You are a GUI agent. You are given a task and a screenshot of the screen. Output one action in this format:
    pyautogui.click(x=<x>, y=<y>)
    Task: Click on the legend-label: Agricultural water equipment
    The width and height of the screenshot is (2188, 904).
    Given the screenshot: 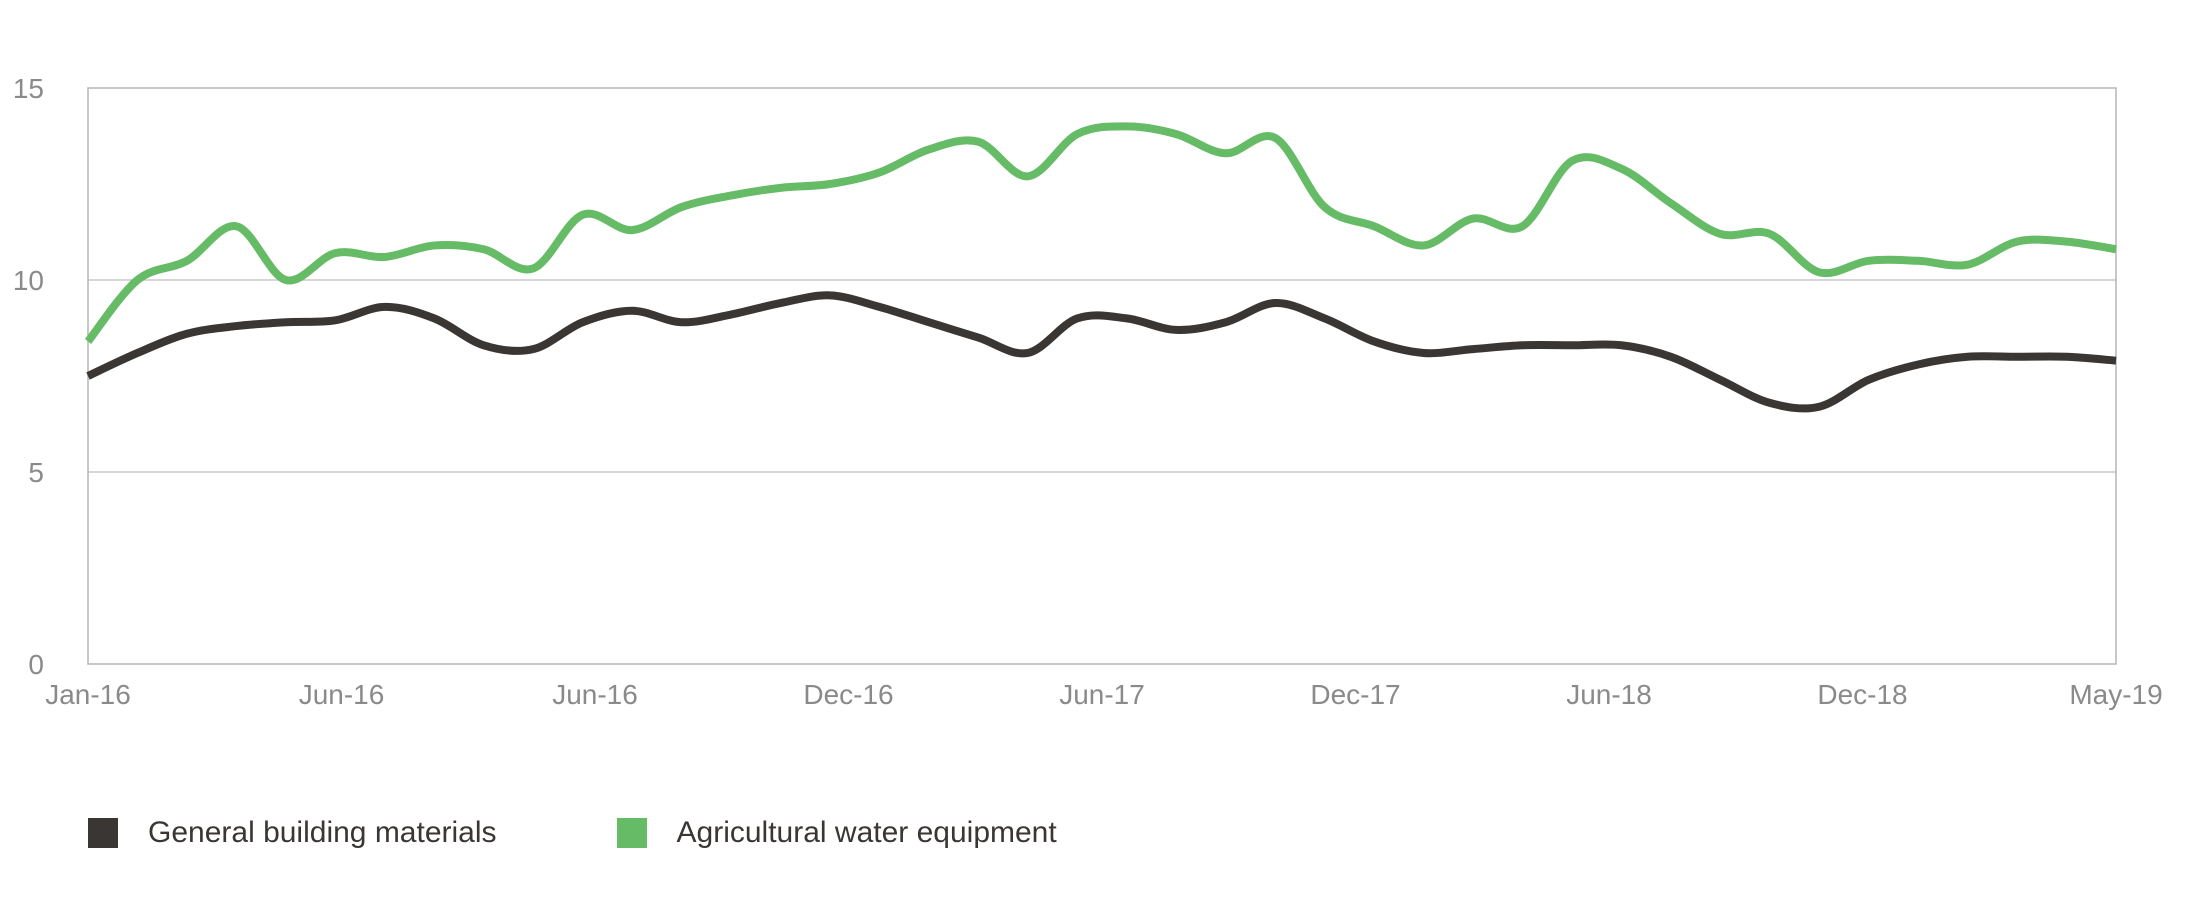 What is the action you would take?
    pyautogui.click(x=866, y=832)
    